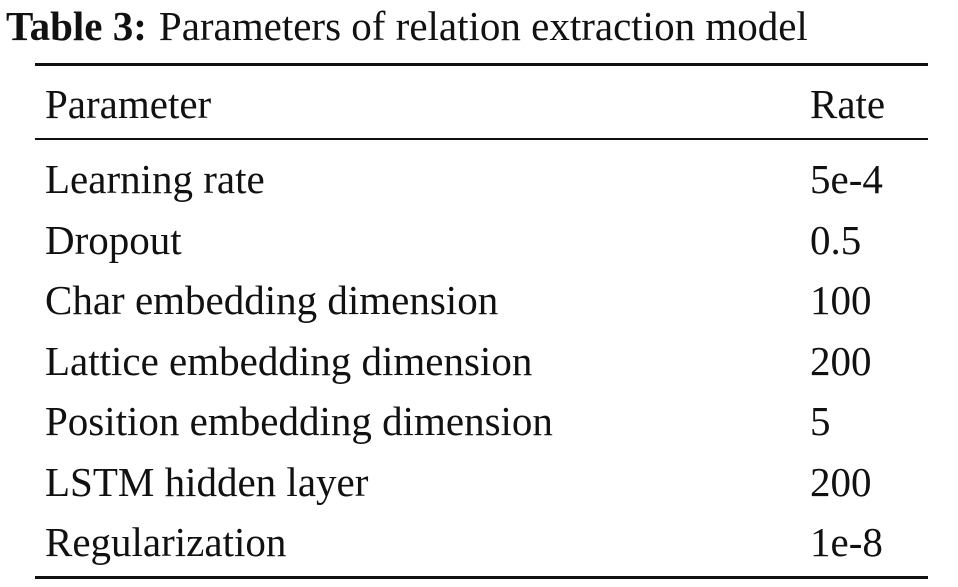  What do you see at coordinates (289, 360) in the screenshot?
I see `parameter-cell: Lattice embedding dimension` at bounding box center [289, 360].